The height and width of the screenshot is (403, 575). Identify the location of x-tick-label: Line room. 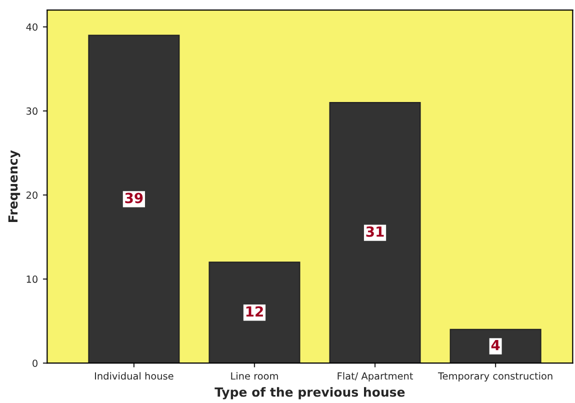
(254, 376).